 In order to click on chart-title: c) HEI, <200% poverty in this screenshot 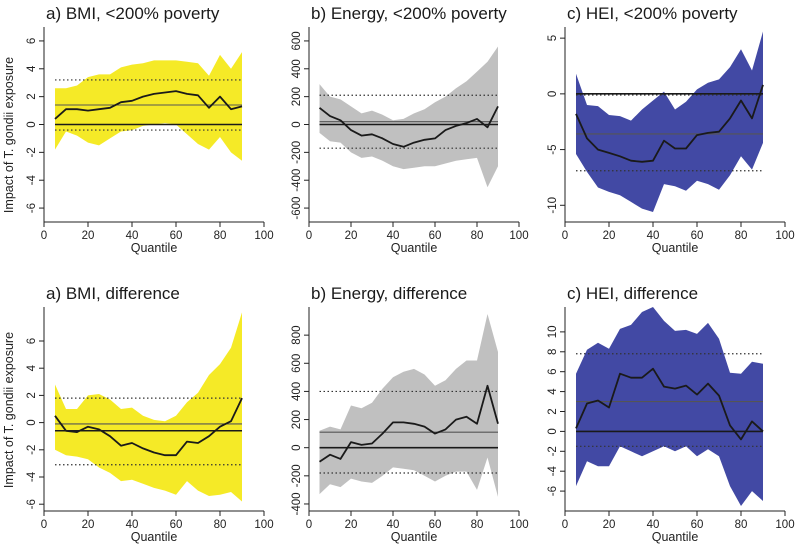, I will do `click(652, 13)`.